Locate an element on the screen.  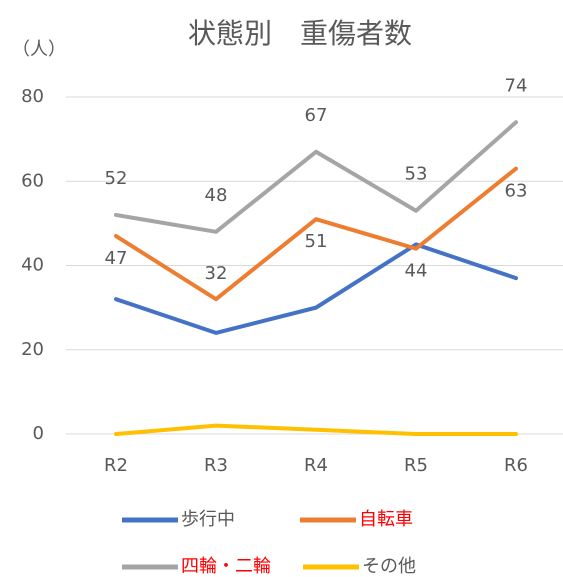
legend-label: 四輪・二輪 is located at coordinates (226, 566).